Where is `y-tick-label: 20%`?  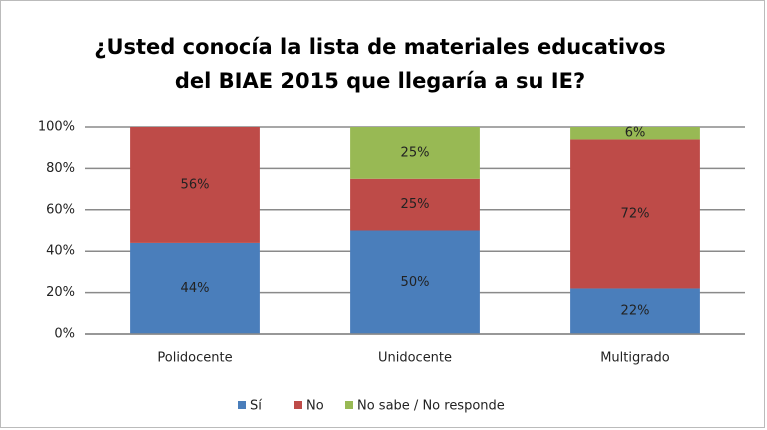 y-tick-label: 20% is located at coordinates (60, 292).